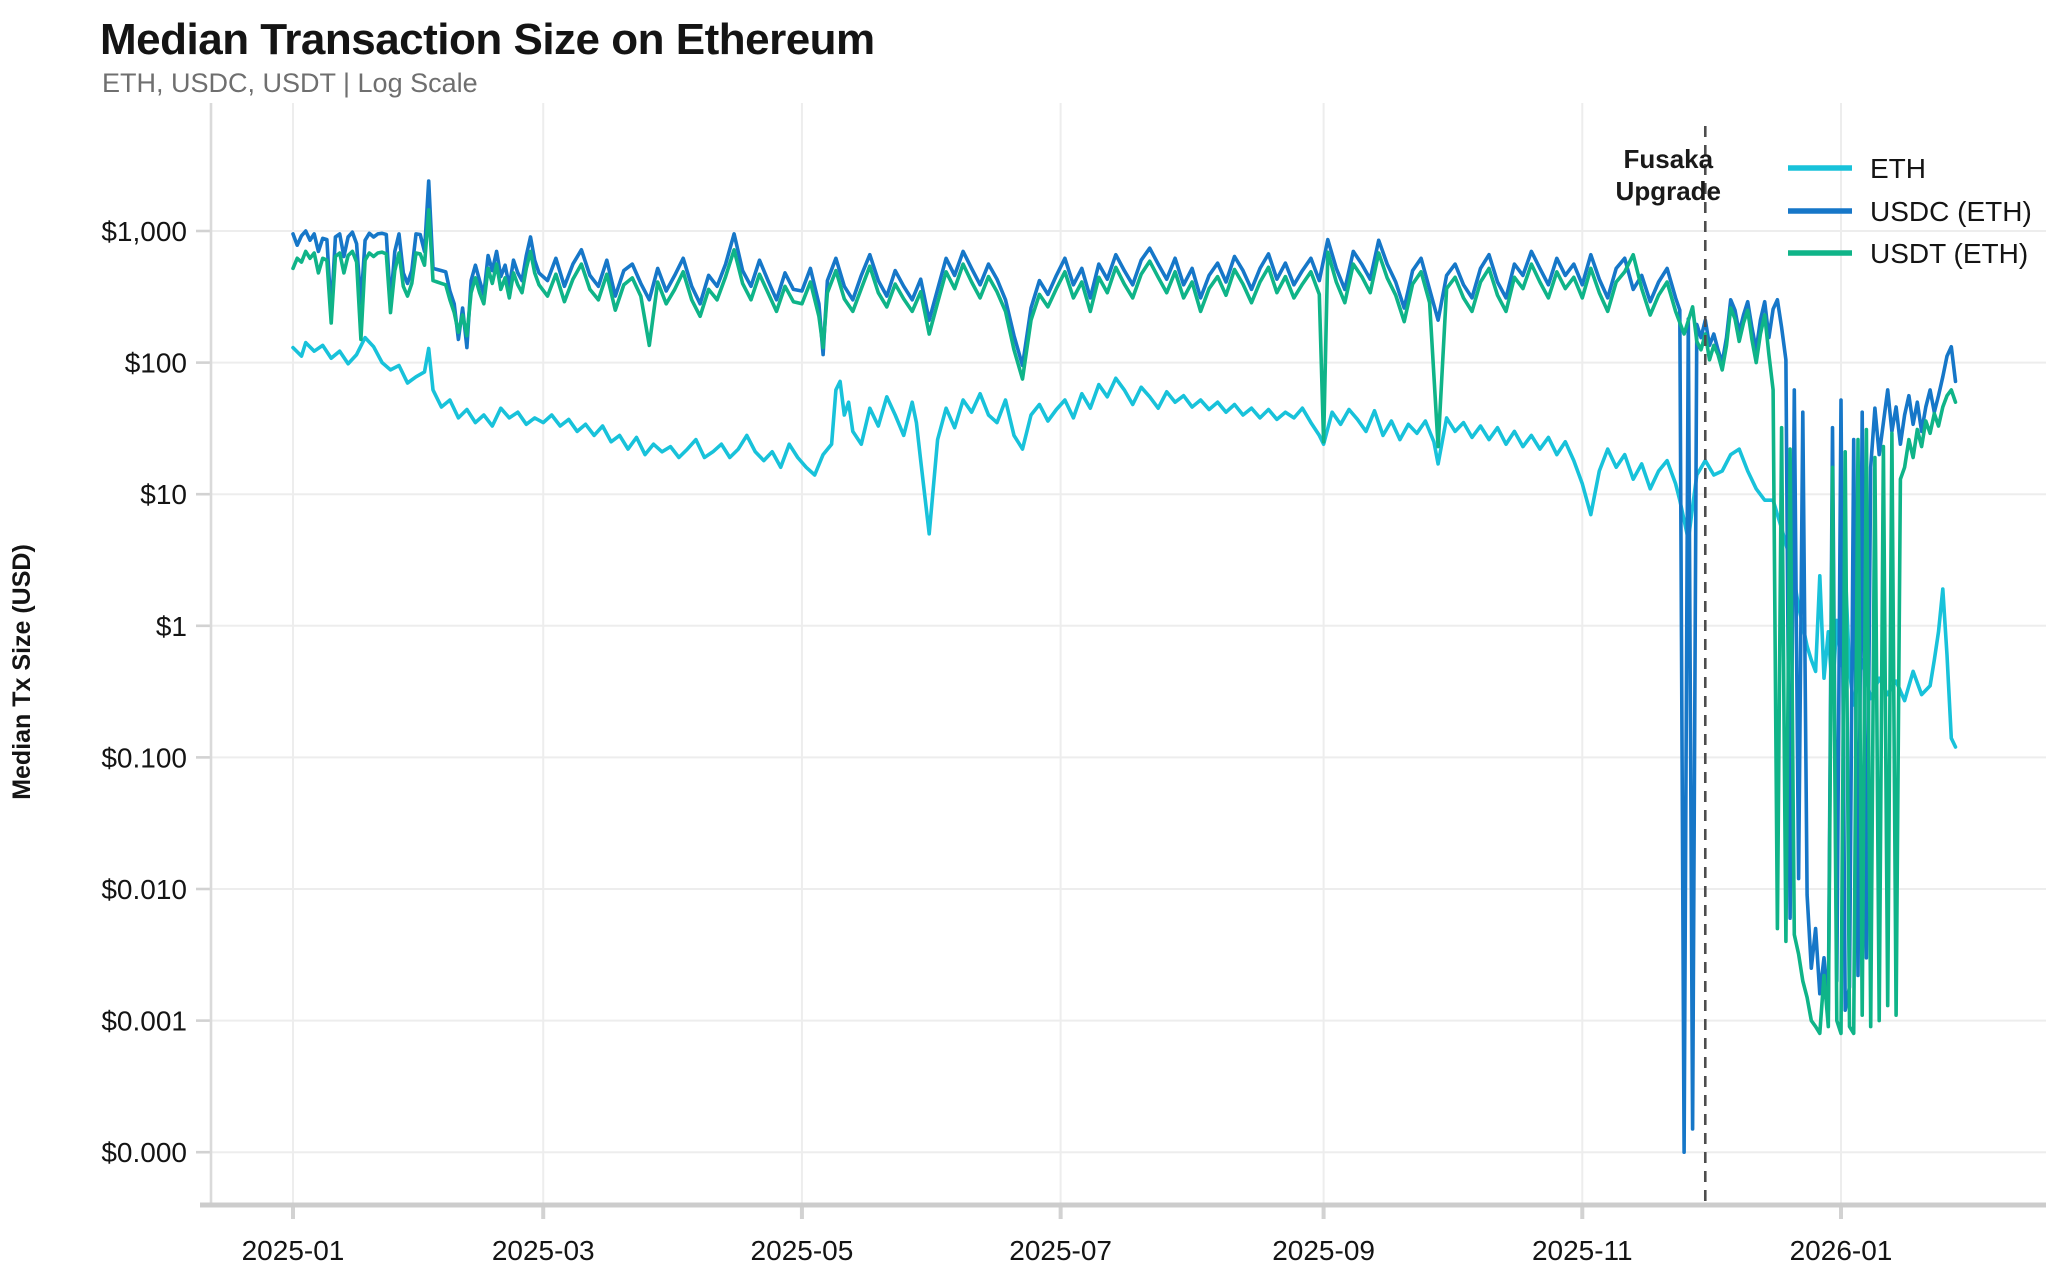  Describe the element at coordinates (171, 626) in the screenshot. I see `y-tick-label: $1` at that location.